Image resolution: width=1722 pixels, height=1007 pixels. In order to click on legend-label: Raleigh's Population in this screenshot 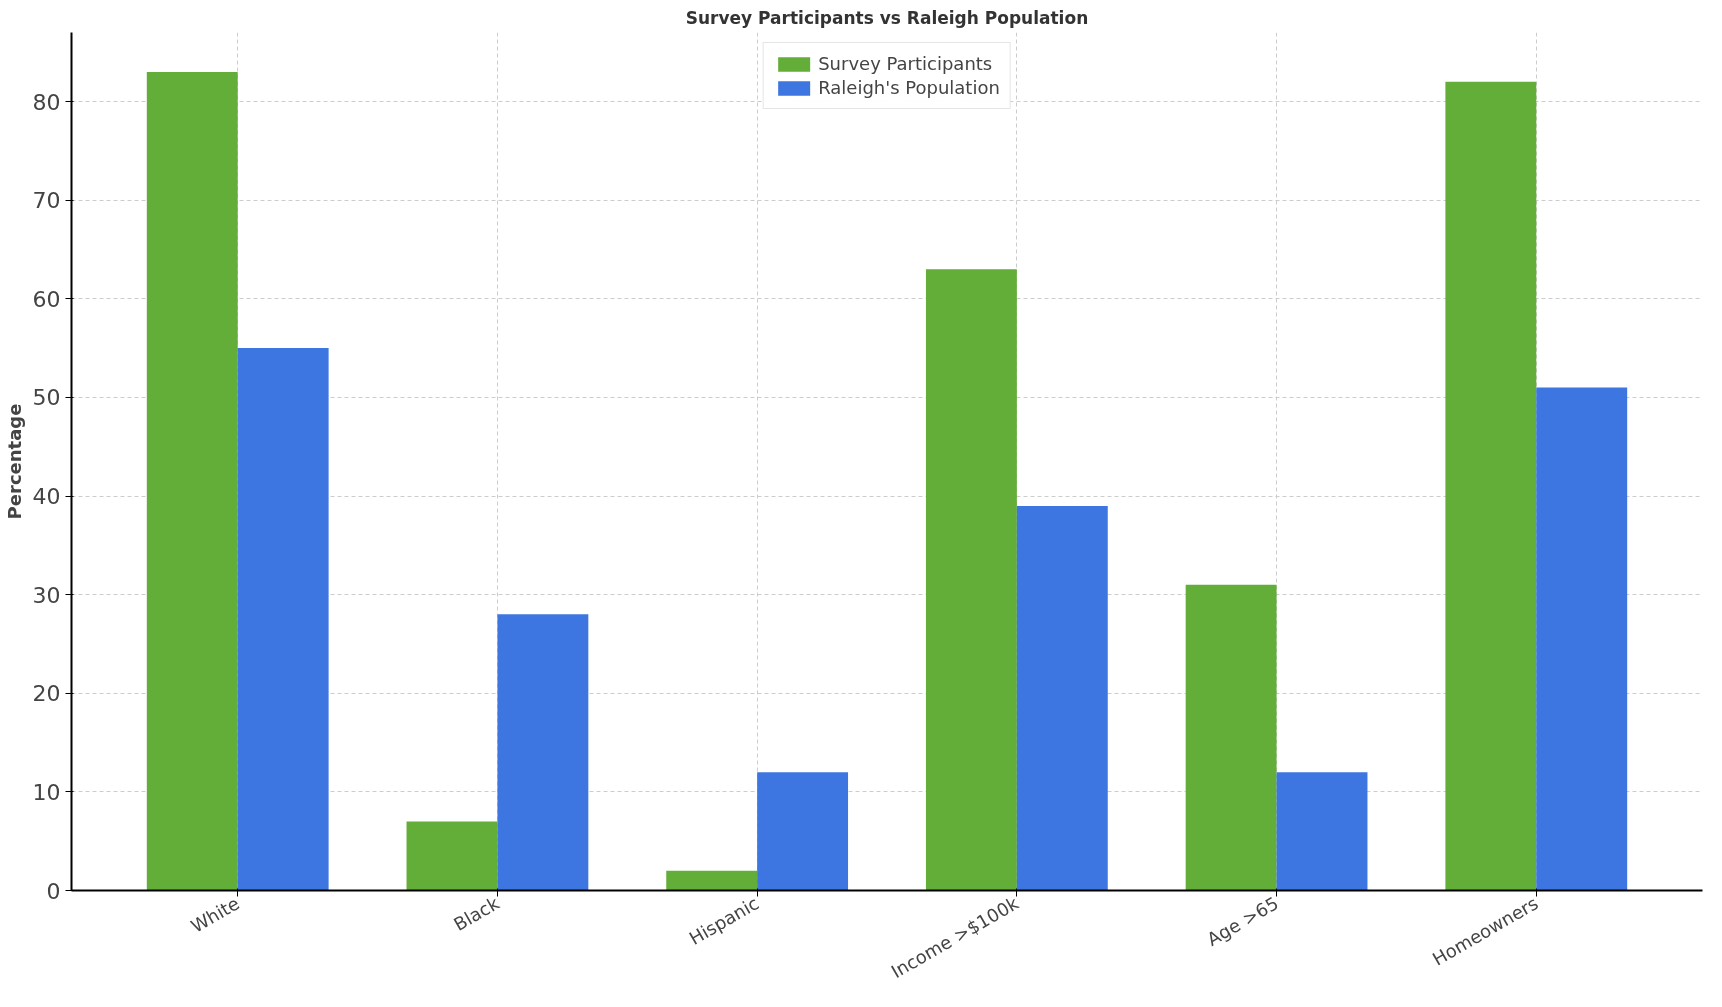, I will do `click(909, 87)`.